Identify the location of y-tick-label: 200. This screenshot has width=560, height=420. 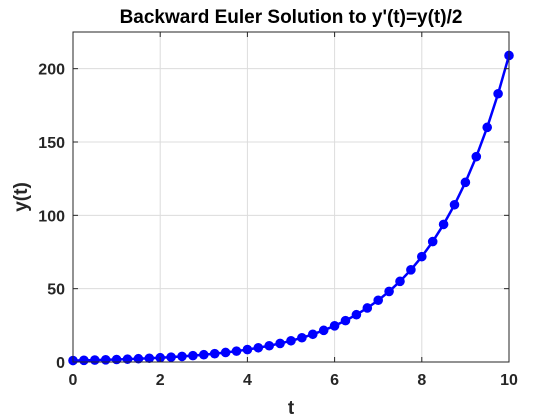
(51, 70).